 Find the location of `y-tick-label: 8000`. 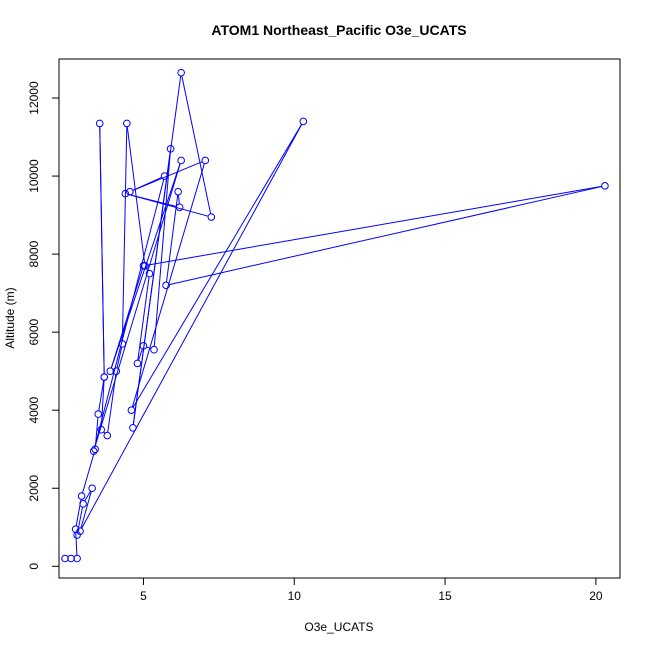

y-tick-label: 8000 is located at coordinates (34, 253).